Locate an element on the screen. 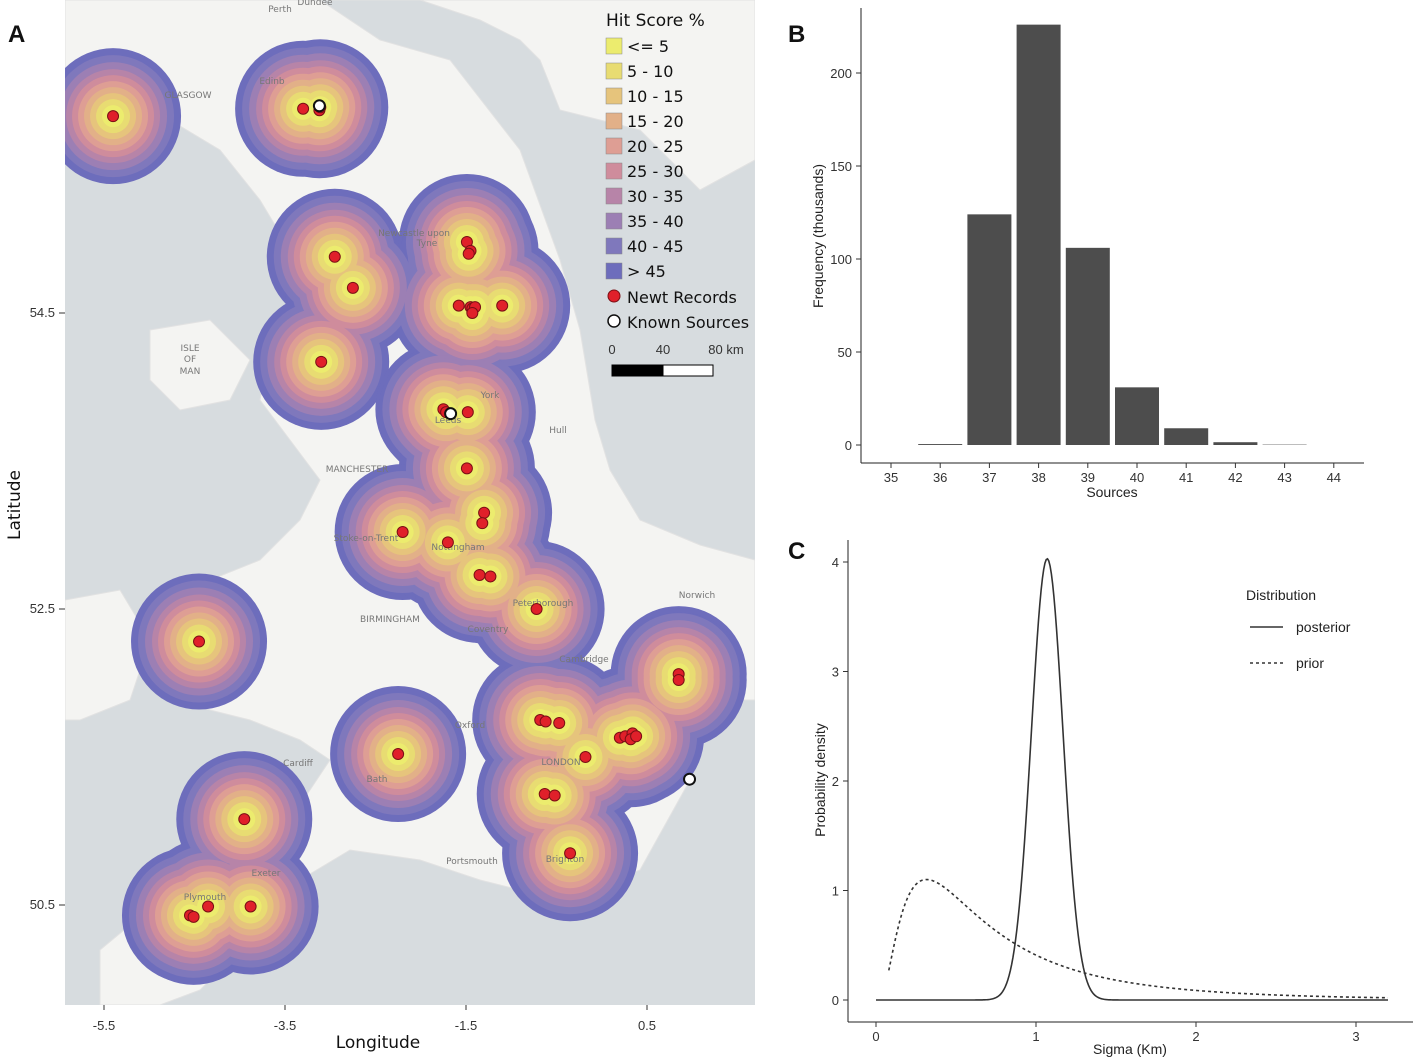  bar-x-tick-label: 35 is located at coordinates (891, 477).